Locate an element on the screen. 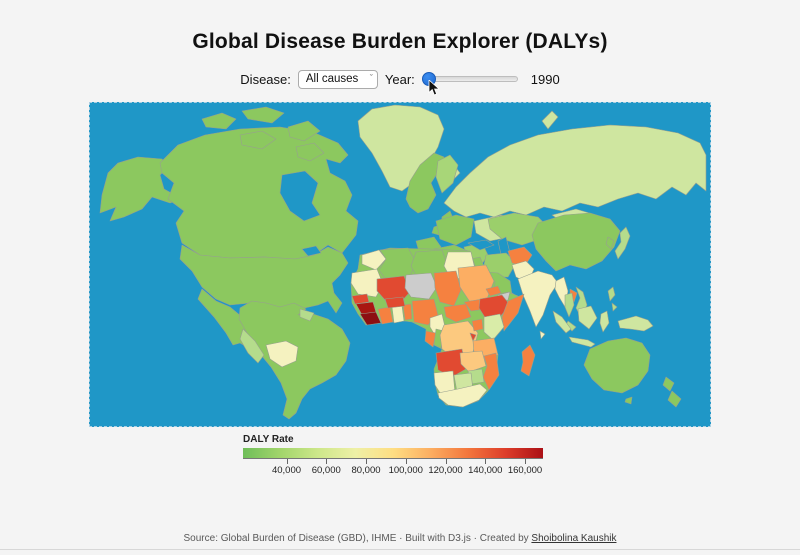 This screenshot has height=555, width=800. disease-select-wrap: All causes ˇ is located at coordinates (337, 79).